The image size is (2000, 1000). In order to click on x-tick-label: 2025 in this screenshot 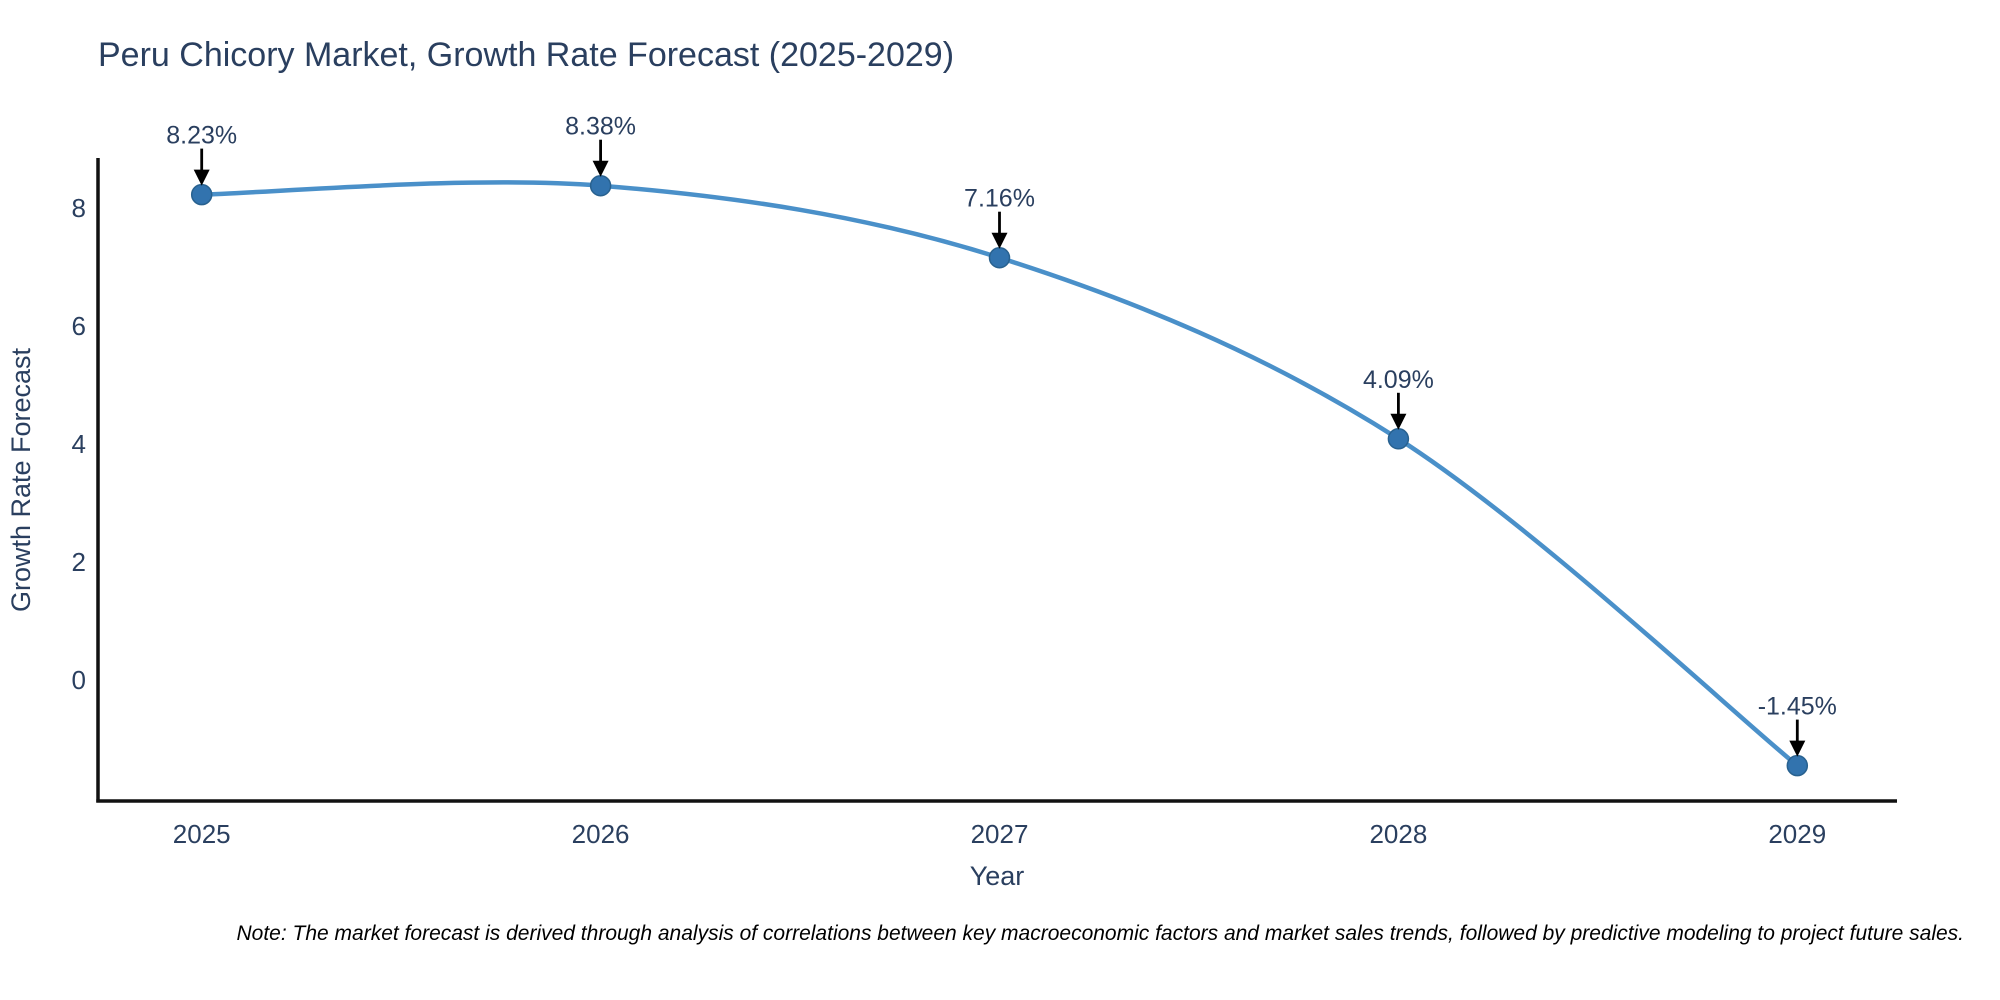, I will do `click(202, 834)`.